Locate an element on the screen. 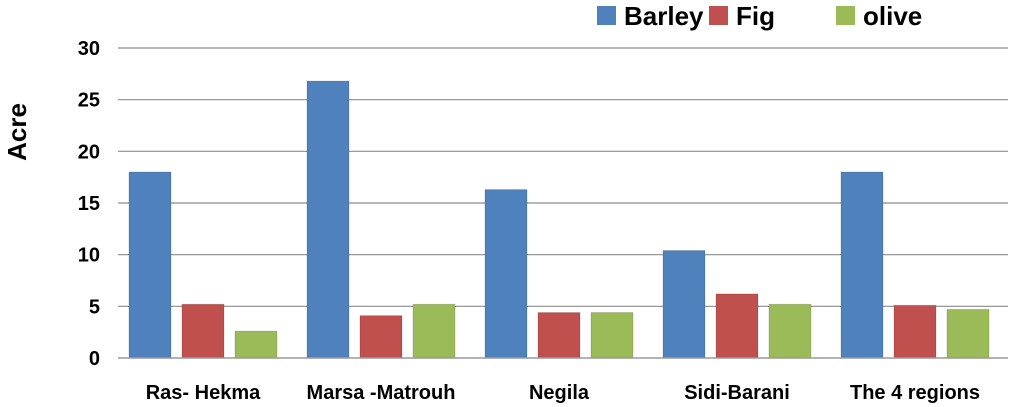  y-axis-ticks: 0 5 10 15 20 25 30 is located at coordinates (89, 204).